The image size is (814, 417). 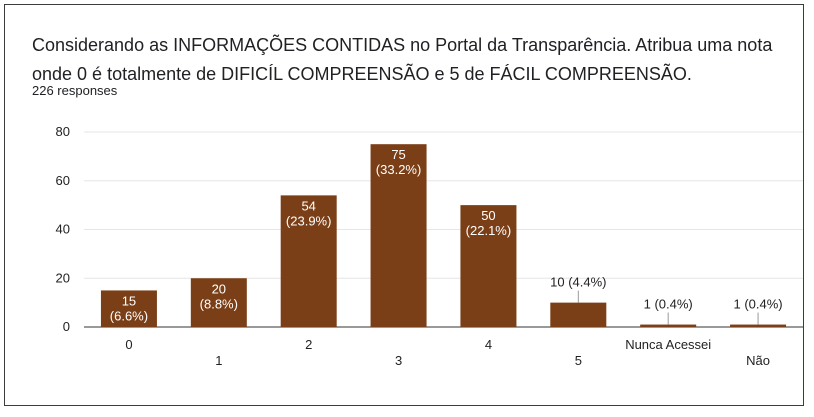 I want to click on bar-value-label: 15, so click(x=129, y=300).